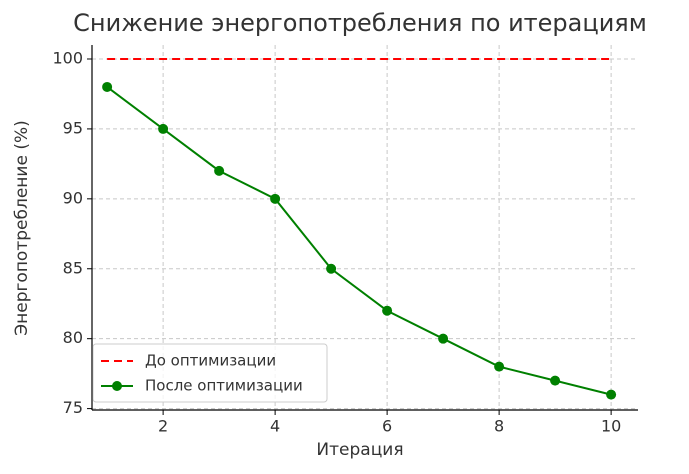 This screenshot has height=474, width=689. I want to click on legend-box, so click(210, 373).